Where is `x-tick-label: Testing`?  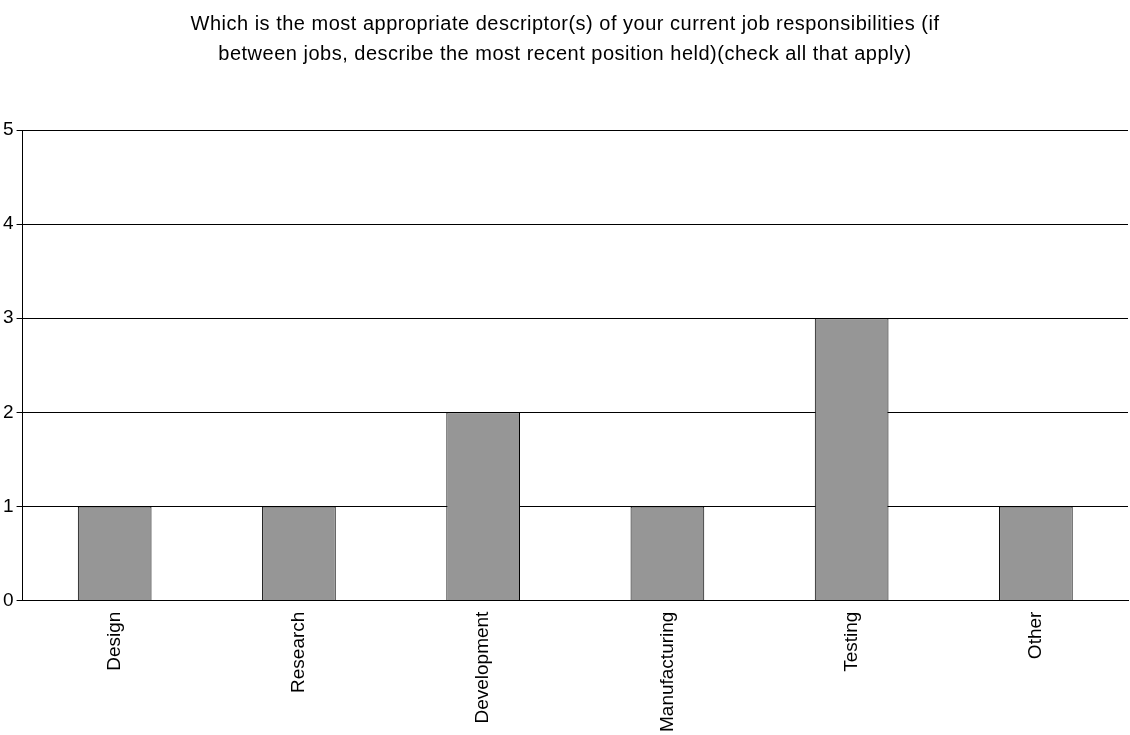
x-tick-label: Testing is located at coordinates (850, 641).